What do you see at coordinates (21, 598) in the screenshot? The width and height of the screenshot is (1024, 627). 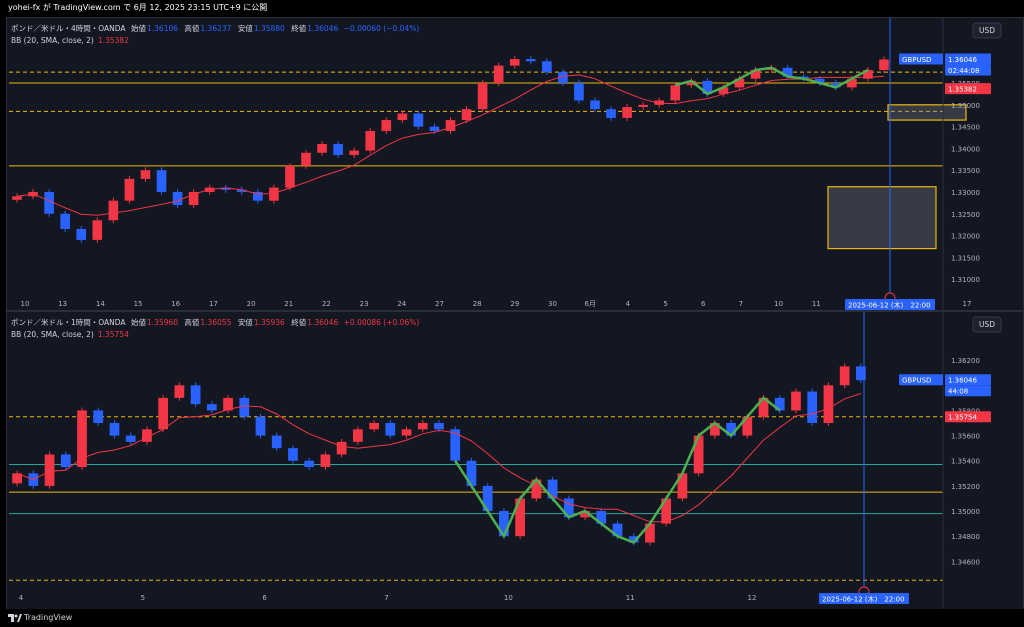 I see `x-tick-label: 4` at bounding box center [21, 598].